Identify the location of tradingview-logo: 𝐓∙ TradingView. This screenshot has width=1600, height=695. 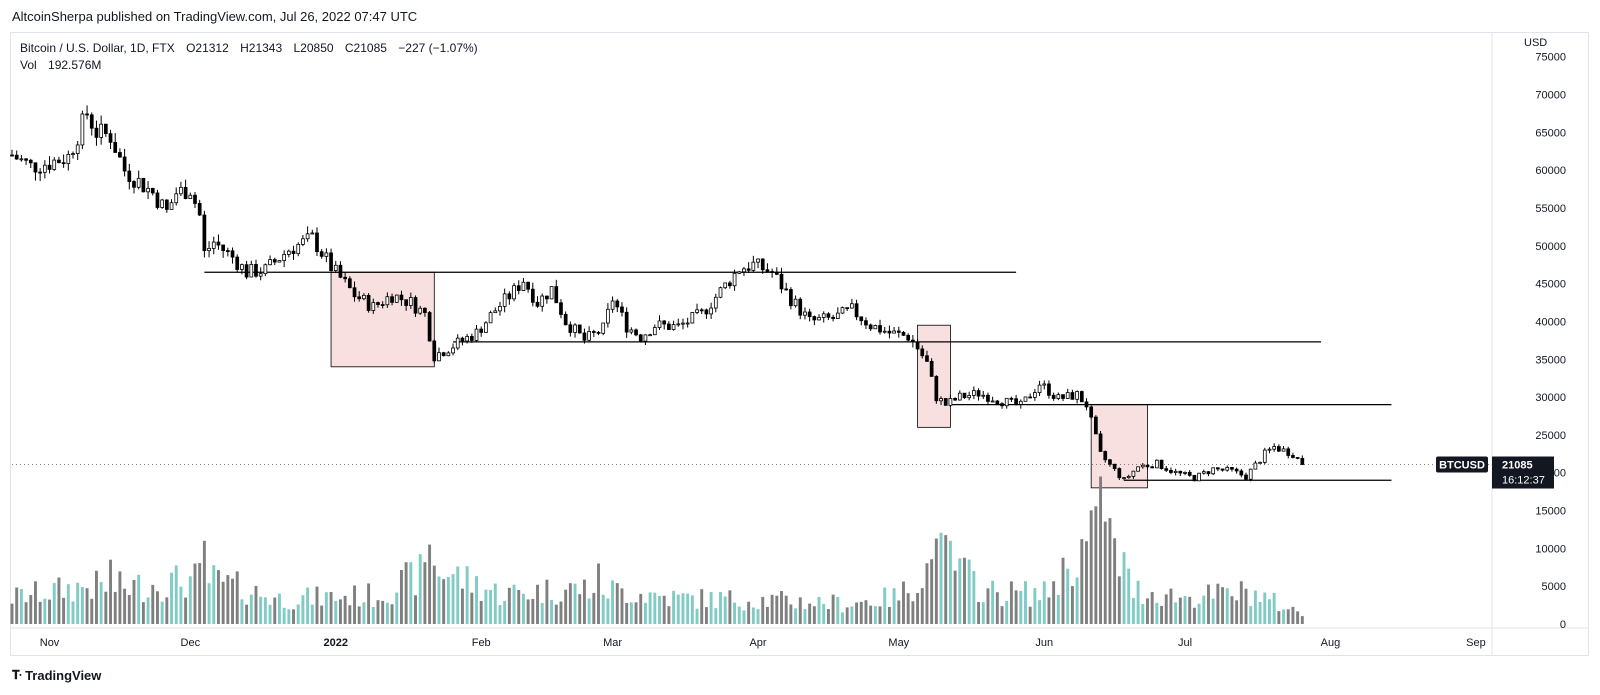
(56, 675).